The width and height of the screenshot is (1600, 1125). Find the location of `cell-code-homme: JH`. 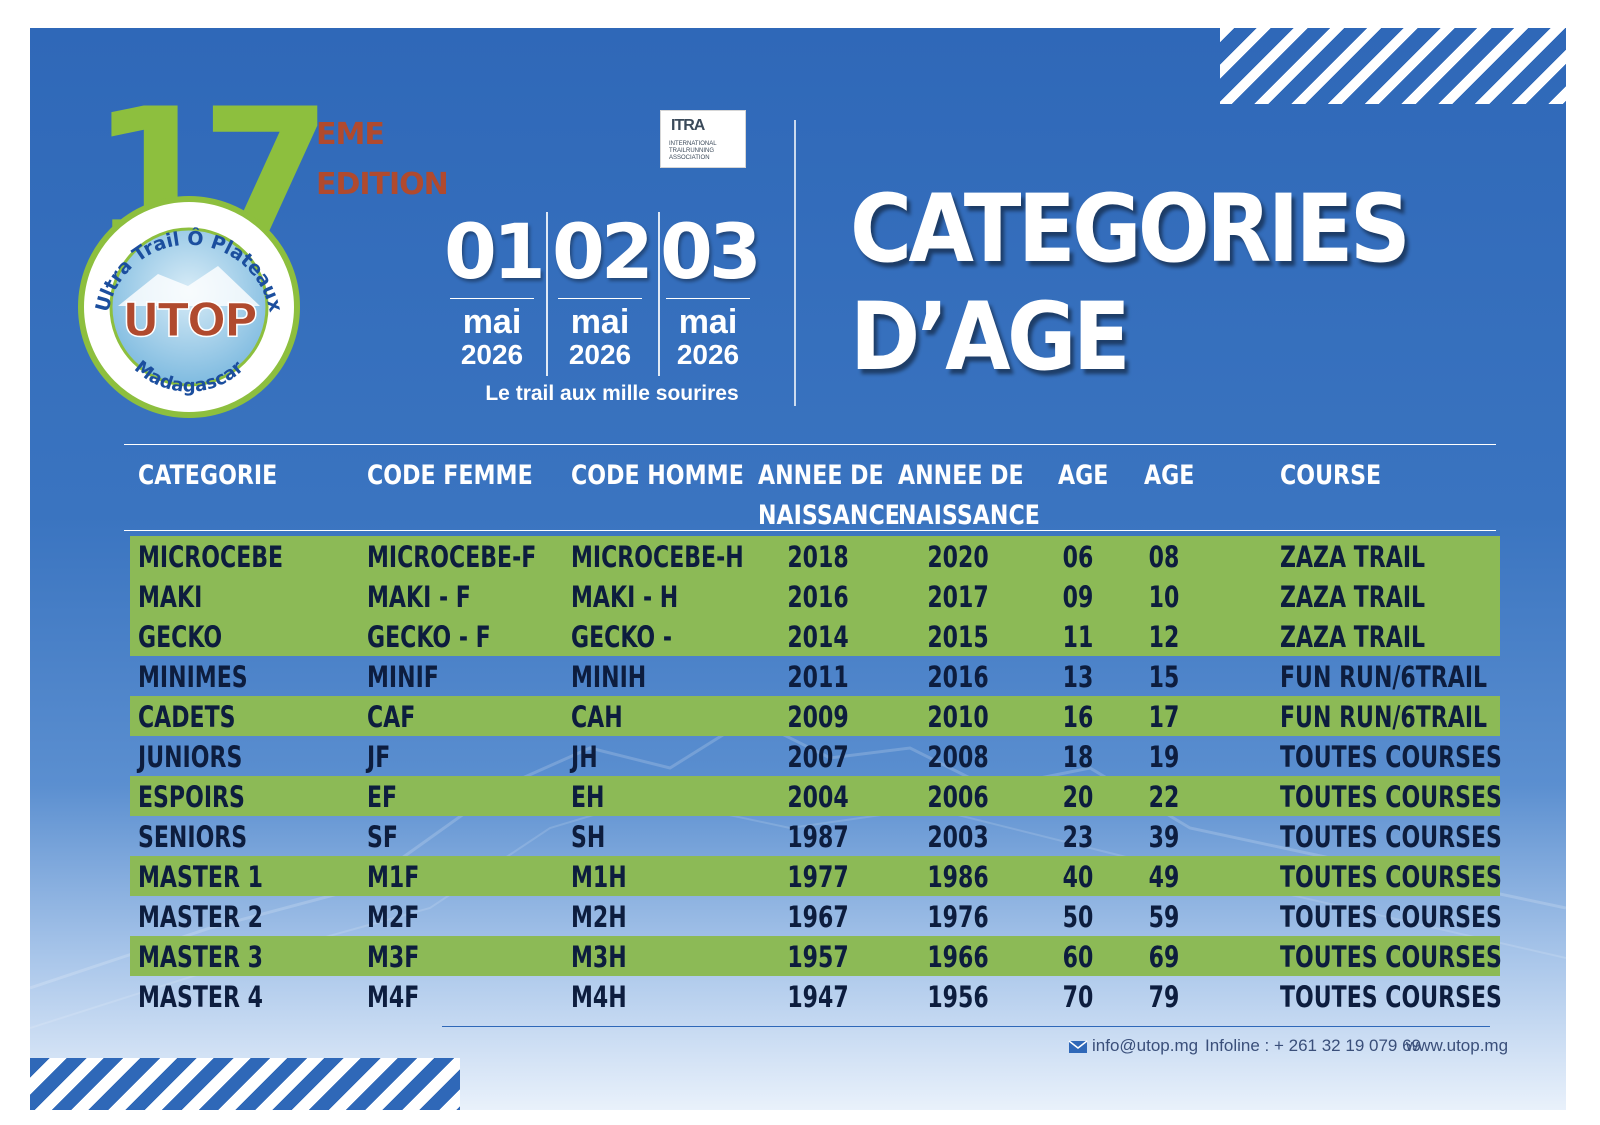

cell-code-homme: JH is located at coordinates (584, 757).